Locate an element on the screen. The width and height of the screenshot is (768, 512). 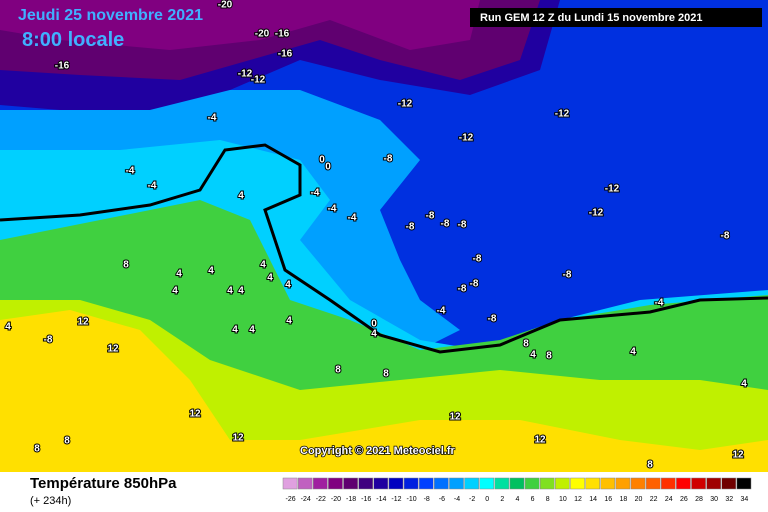
colorbar-label: -2 is located at coordinates (472, 499).